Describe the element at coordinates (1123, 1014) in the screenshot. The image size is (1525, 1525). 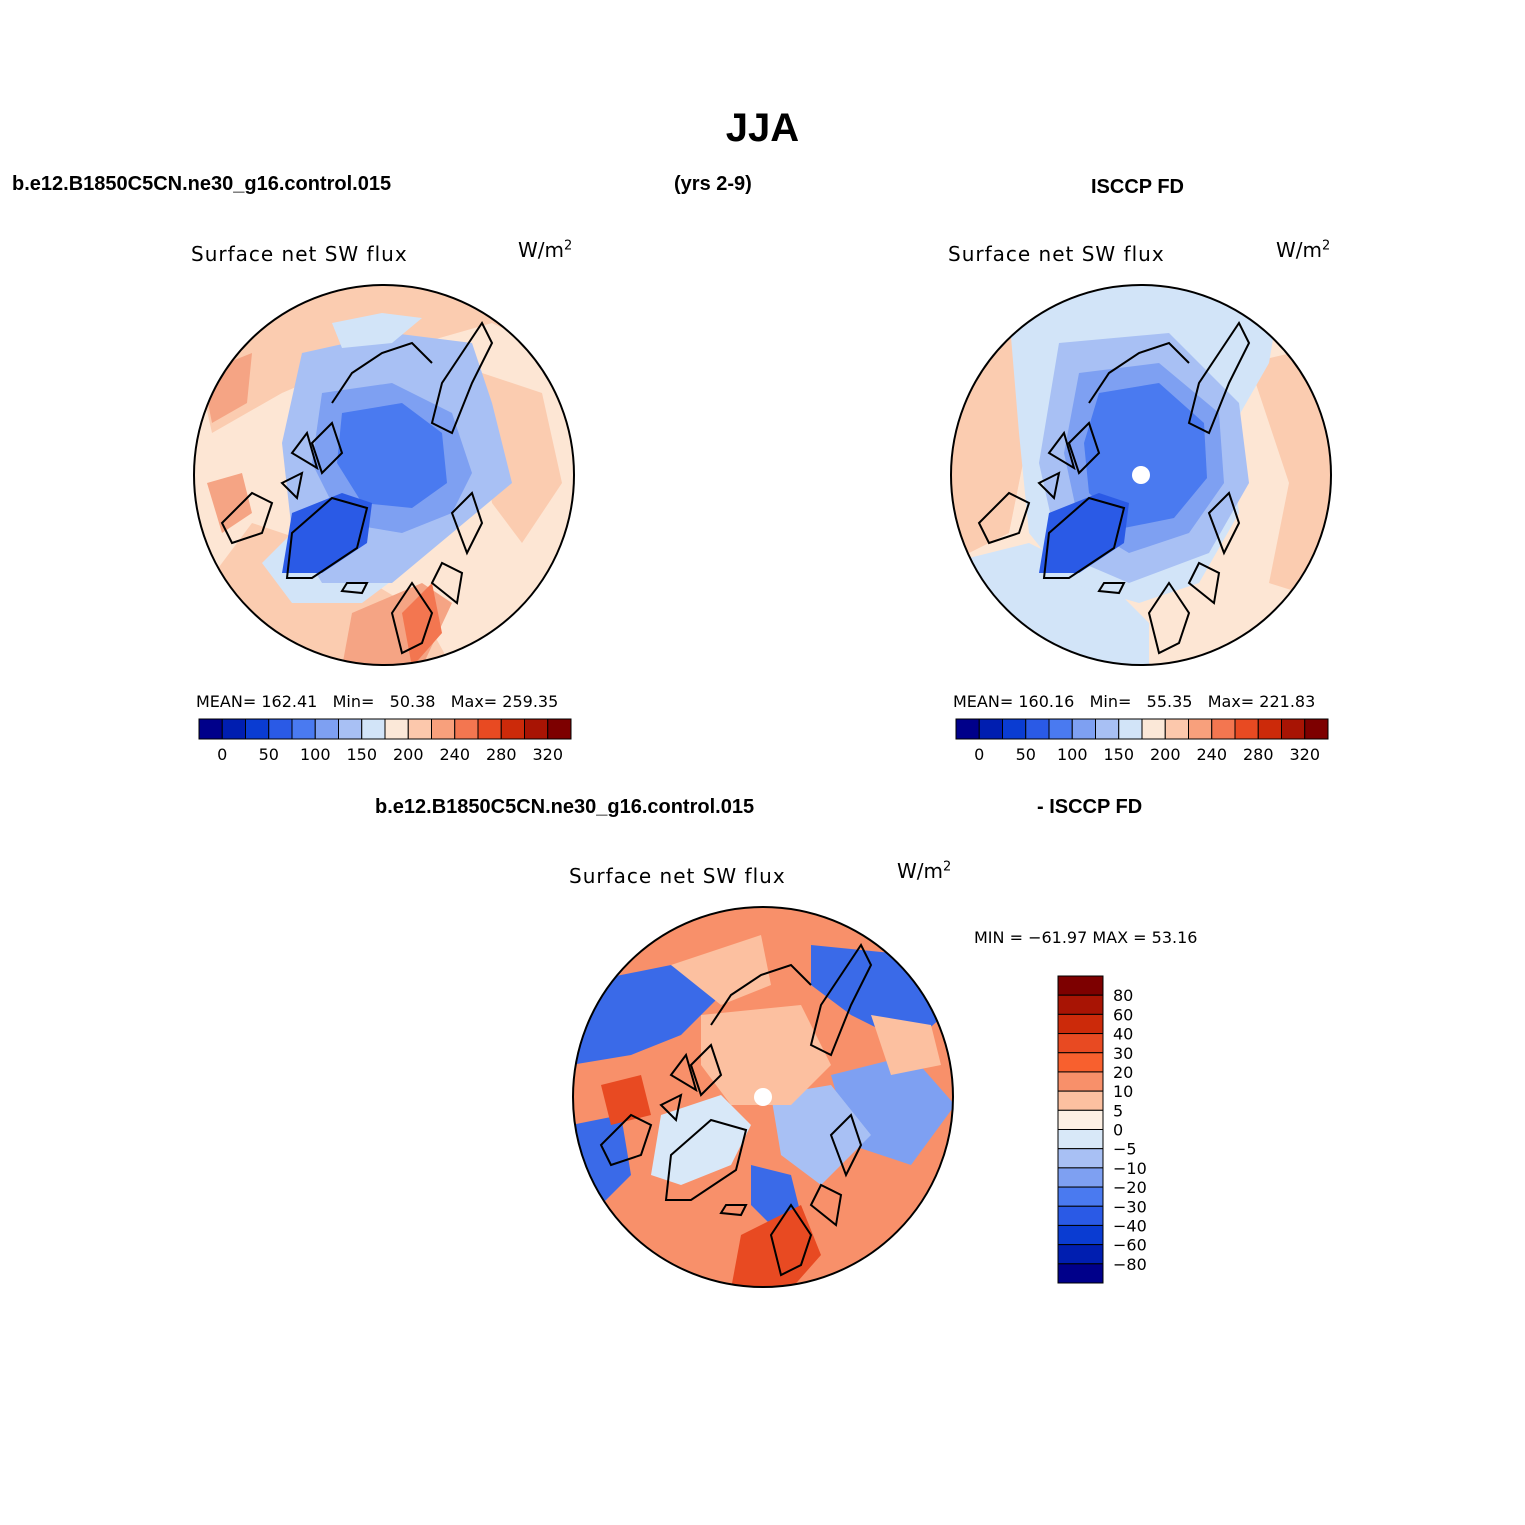
I see `diff-colorbar-tick-label: 60` at that location.